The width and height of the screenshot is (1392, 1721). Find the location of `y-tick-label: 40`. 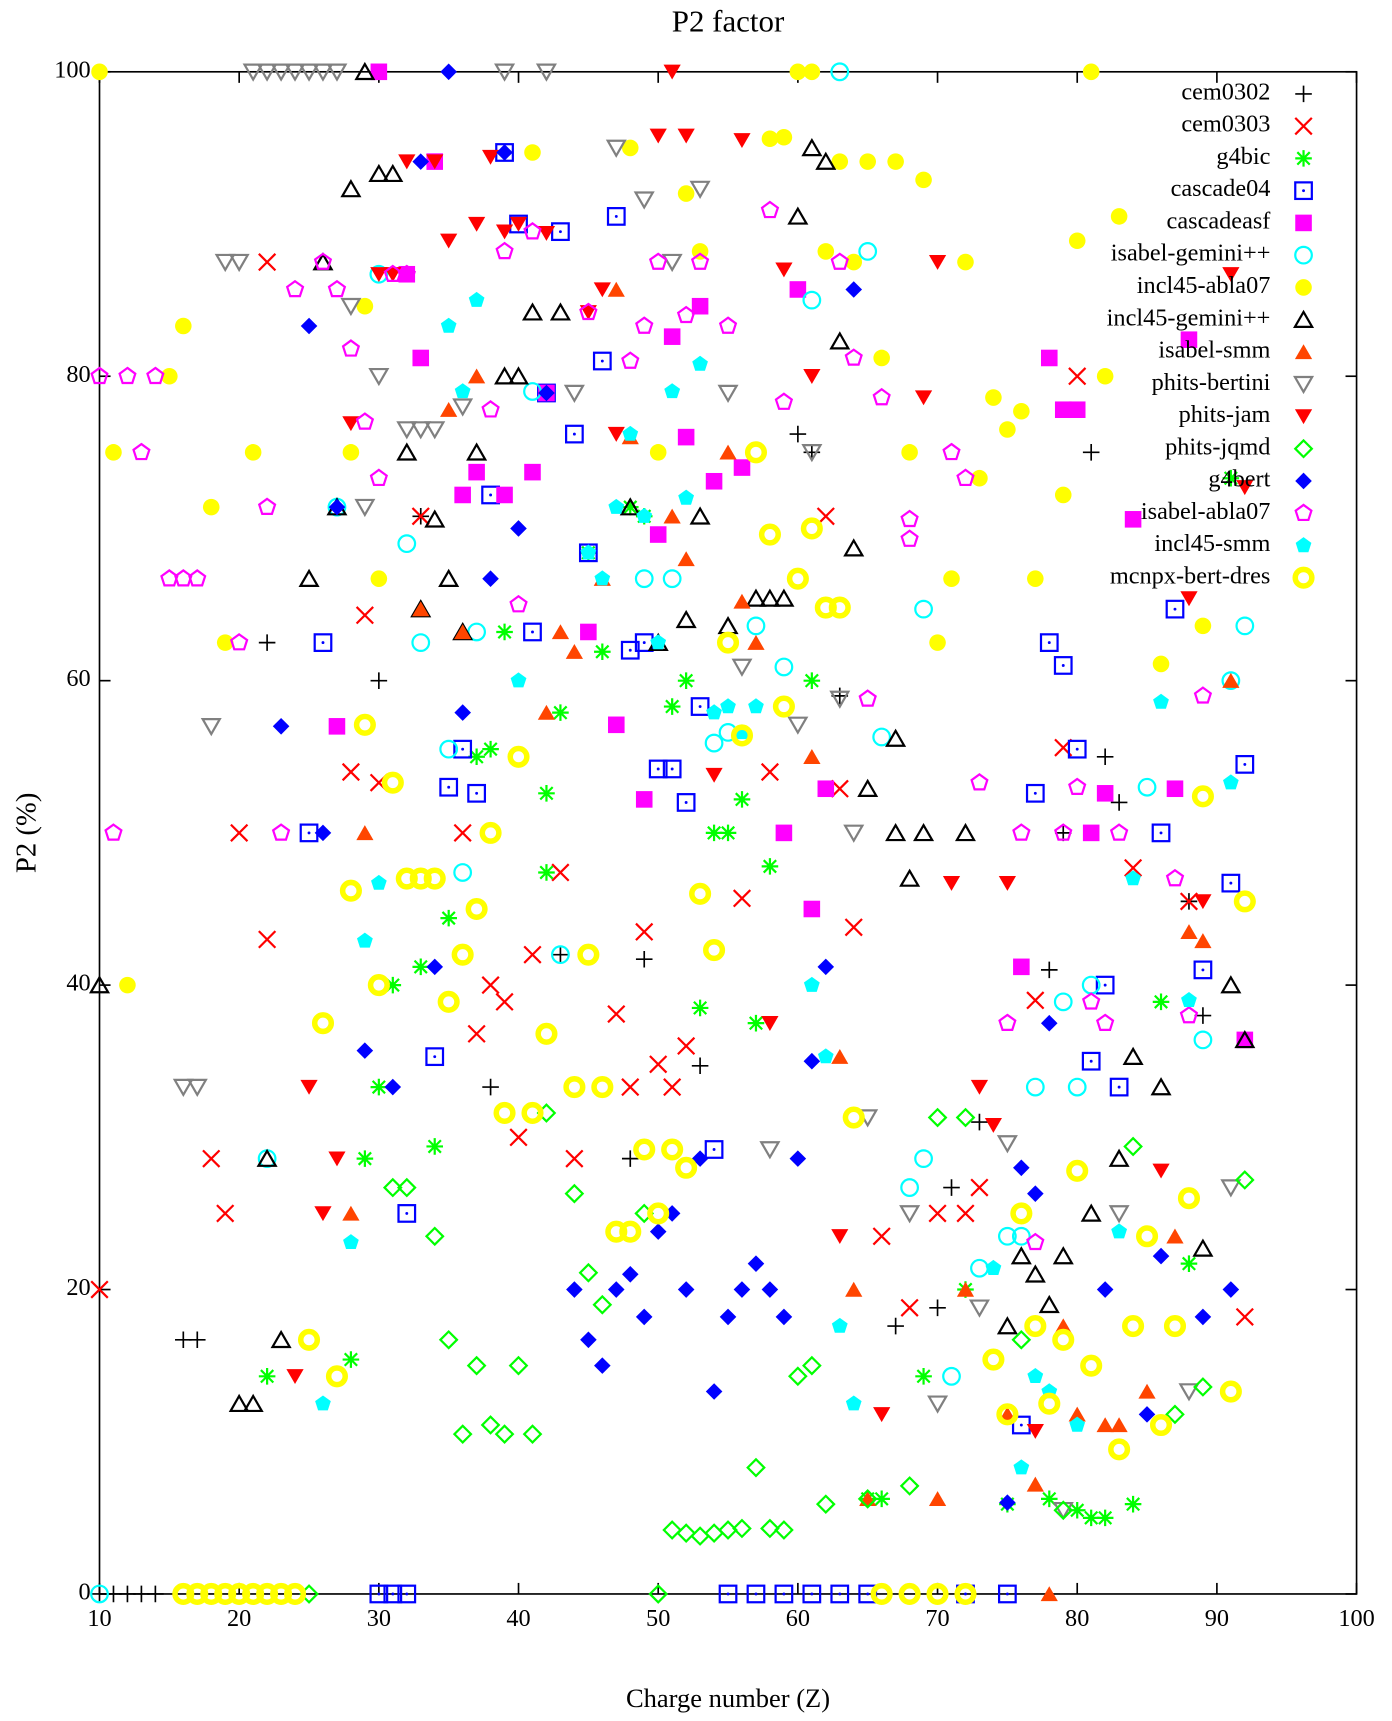

y-tick-label: 40 is located at coordinates (78, 983).